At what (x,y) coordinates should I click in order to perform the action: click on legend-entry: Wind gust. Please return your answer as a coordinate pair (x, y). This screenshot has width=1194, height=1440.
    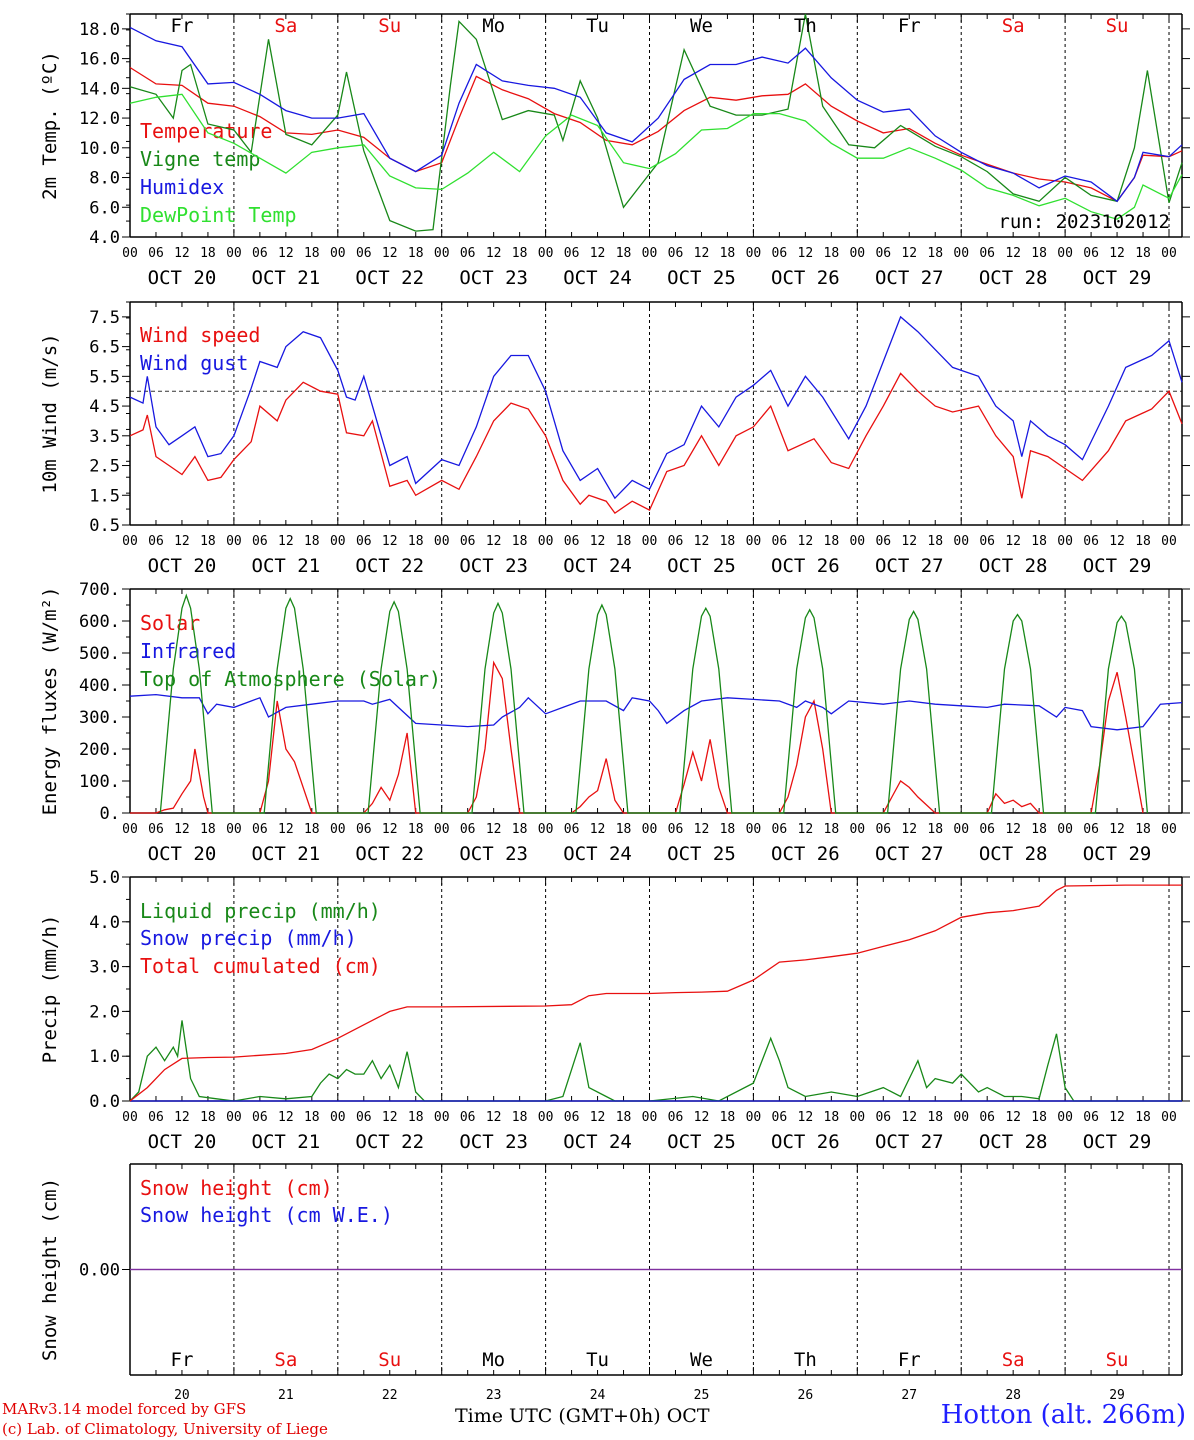
    Looking at the image, I should click on (194, 363).